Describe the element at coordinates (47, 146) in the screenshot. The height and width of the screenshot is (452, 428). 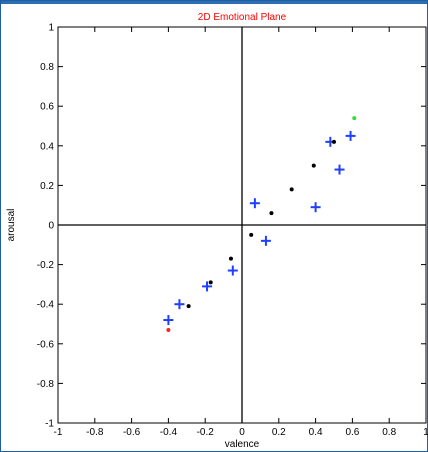
I see `y-tick-label: 0.4` at that location.